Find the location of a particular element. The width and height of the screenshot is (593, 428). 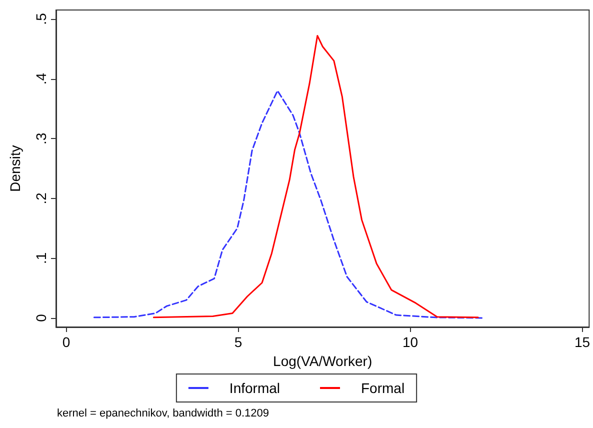

text: kernel = epanechnikov, bandwidth = 0.1209 is located at coordinates (163, 414).